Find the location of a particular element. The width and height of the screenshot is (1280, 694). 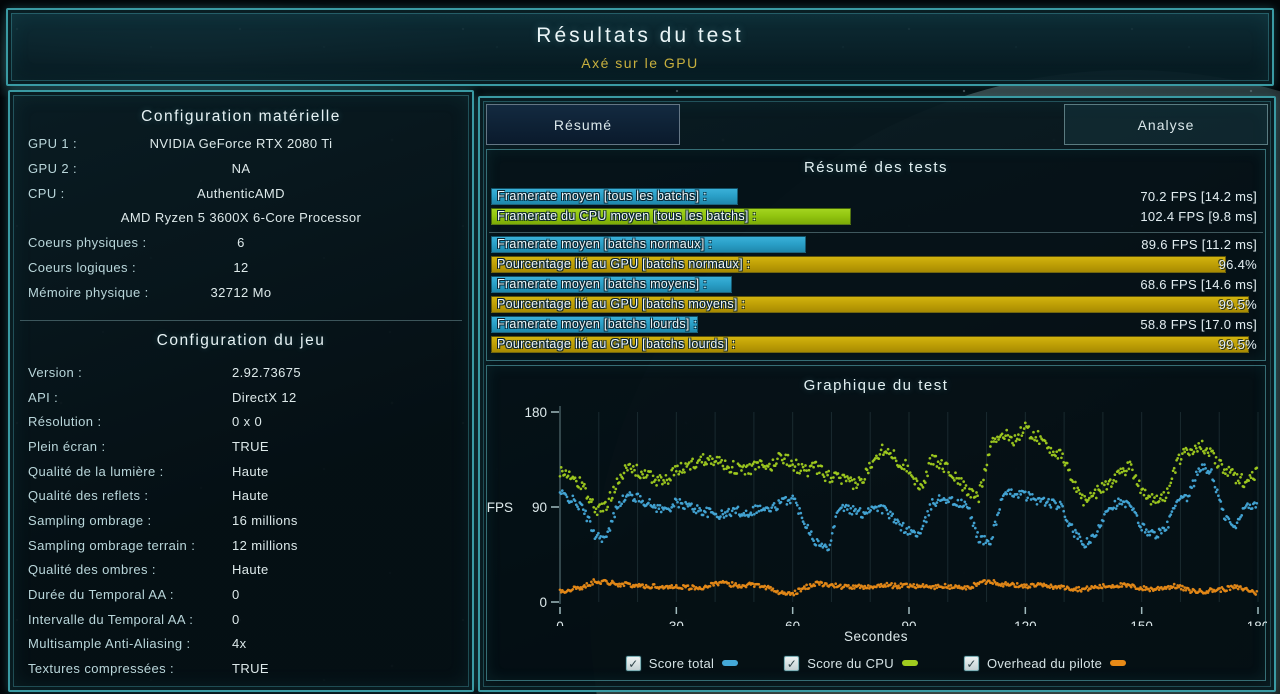

legend-item: ✓ Score du CPU is located at coordinates (851, 663).